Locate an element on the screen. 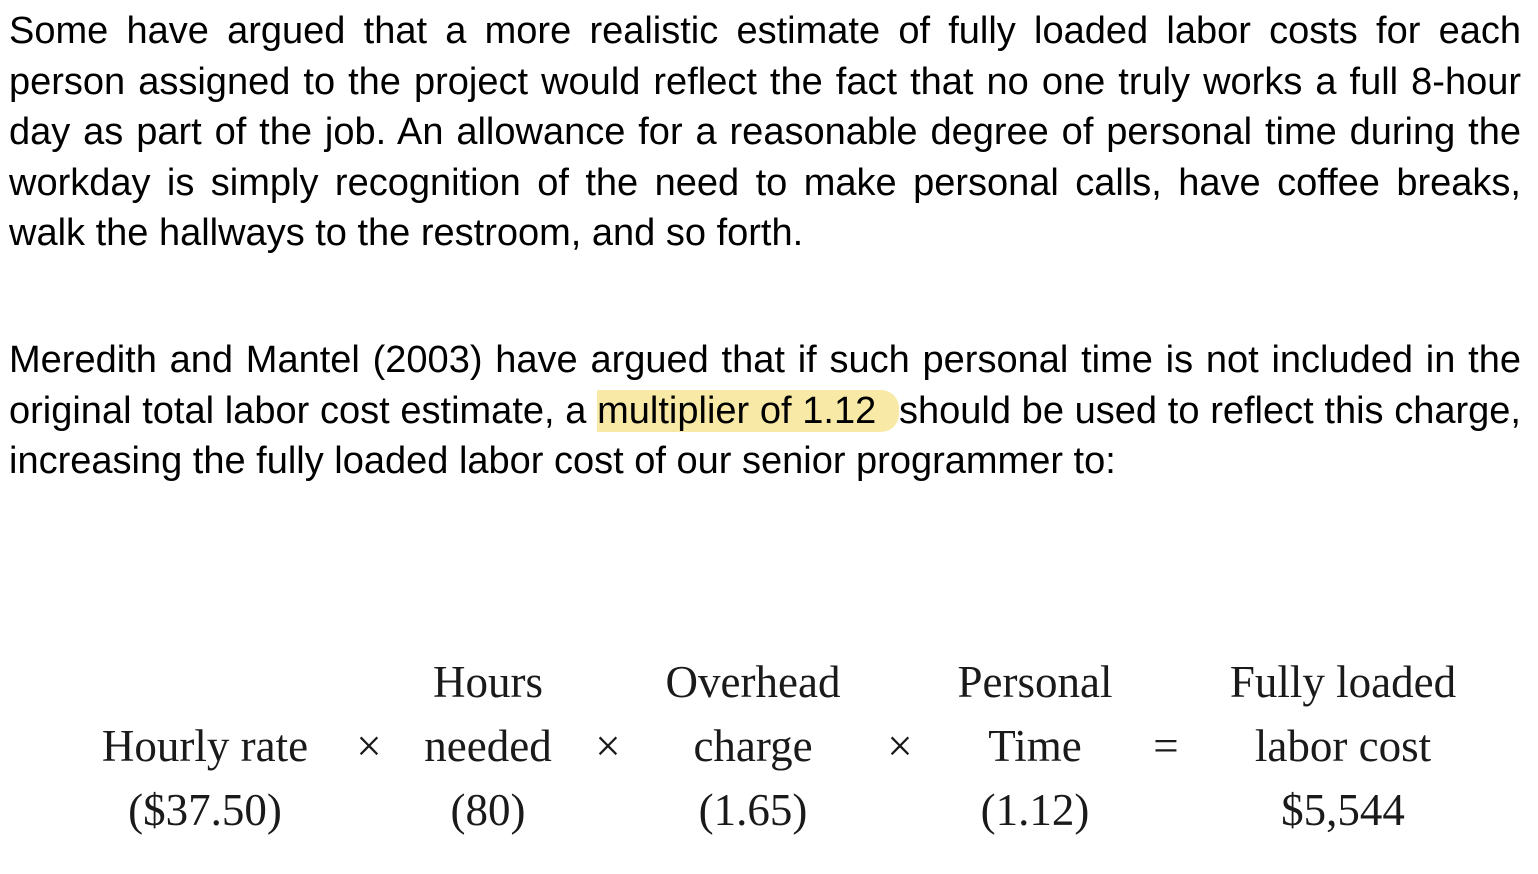  formula-personal-time: Personal Time (1.12) is located at coordinates (1035, 746).